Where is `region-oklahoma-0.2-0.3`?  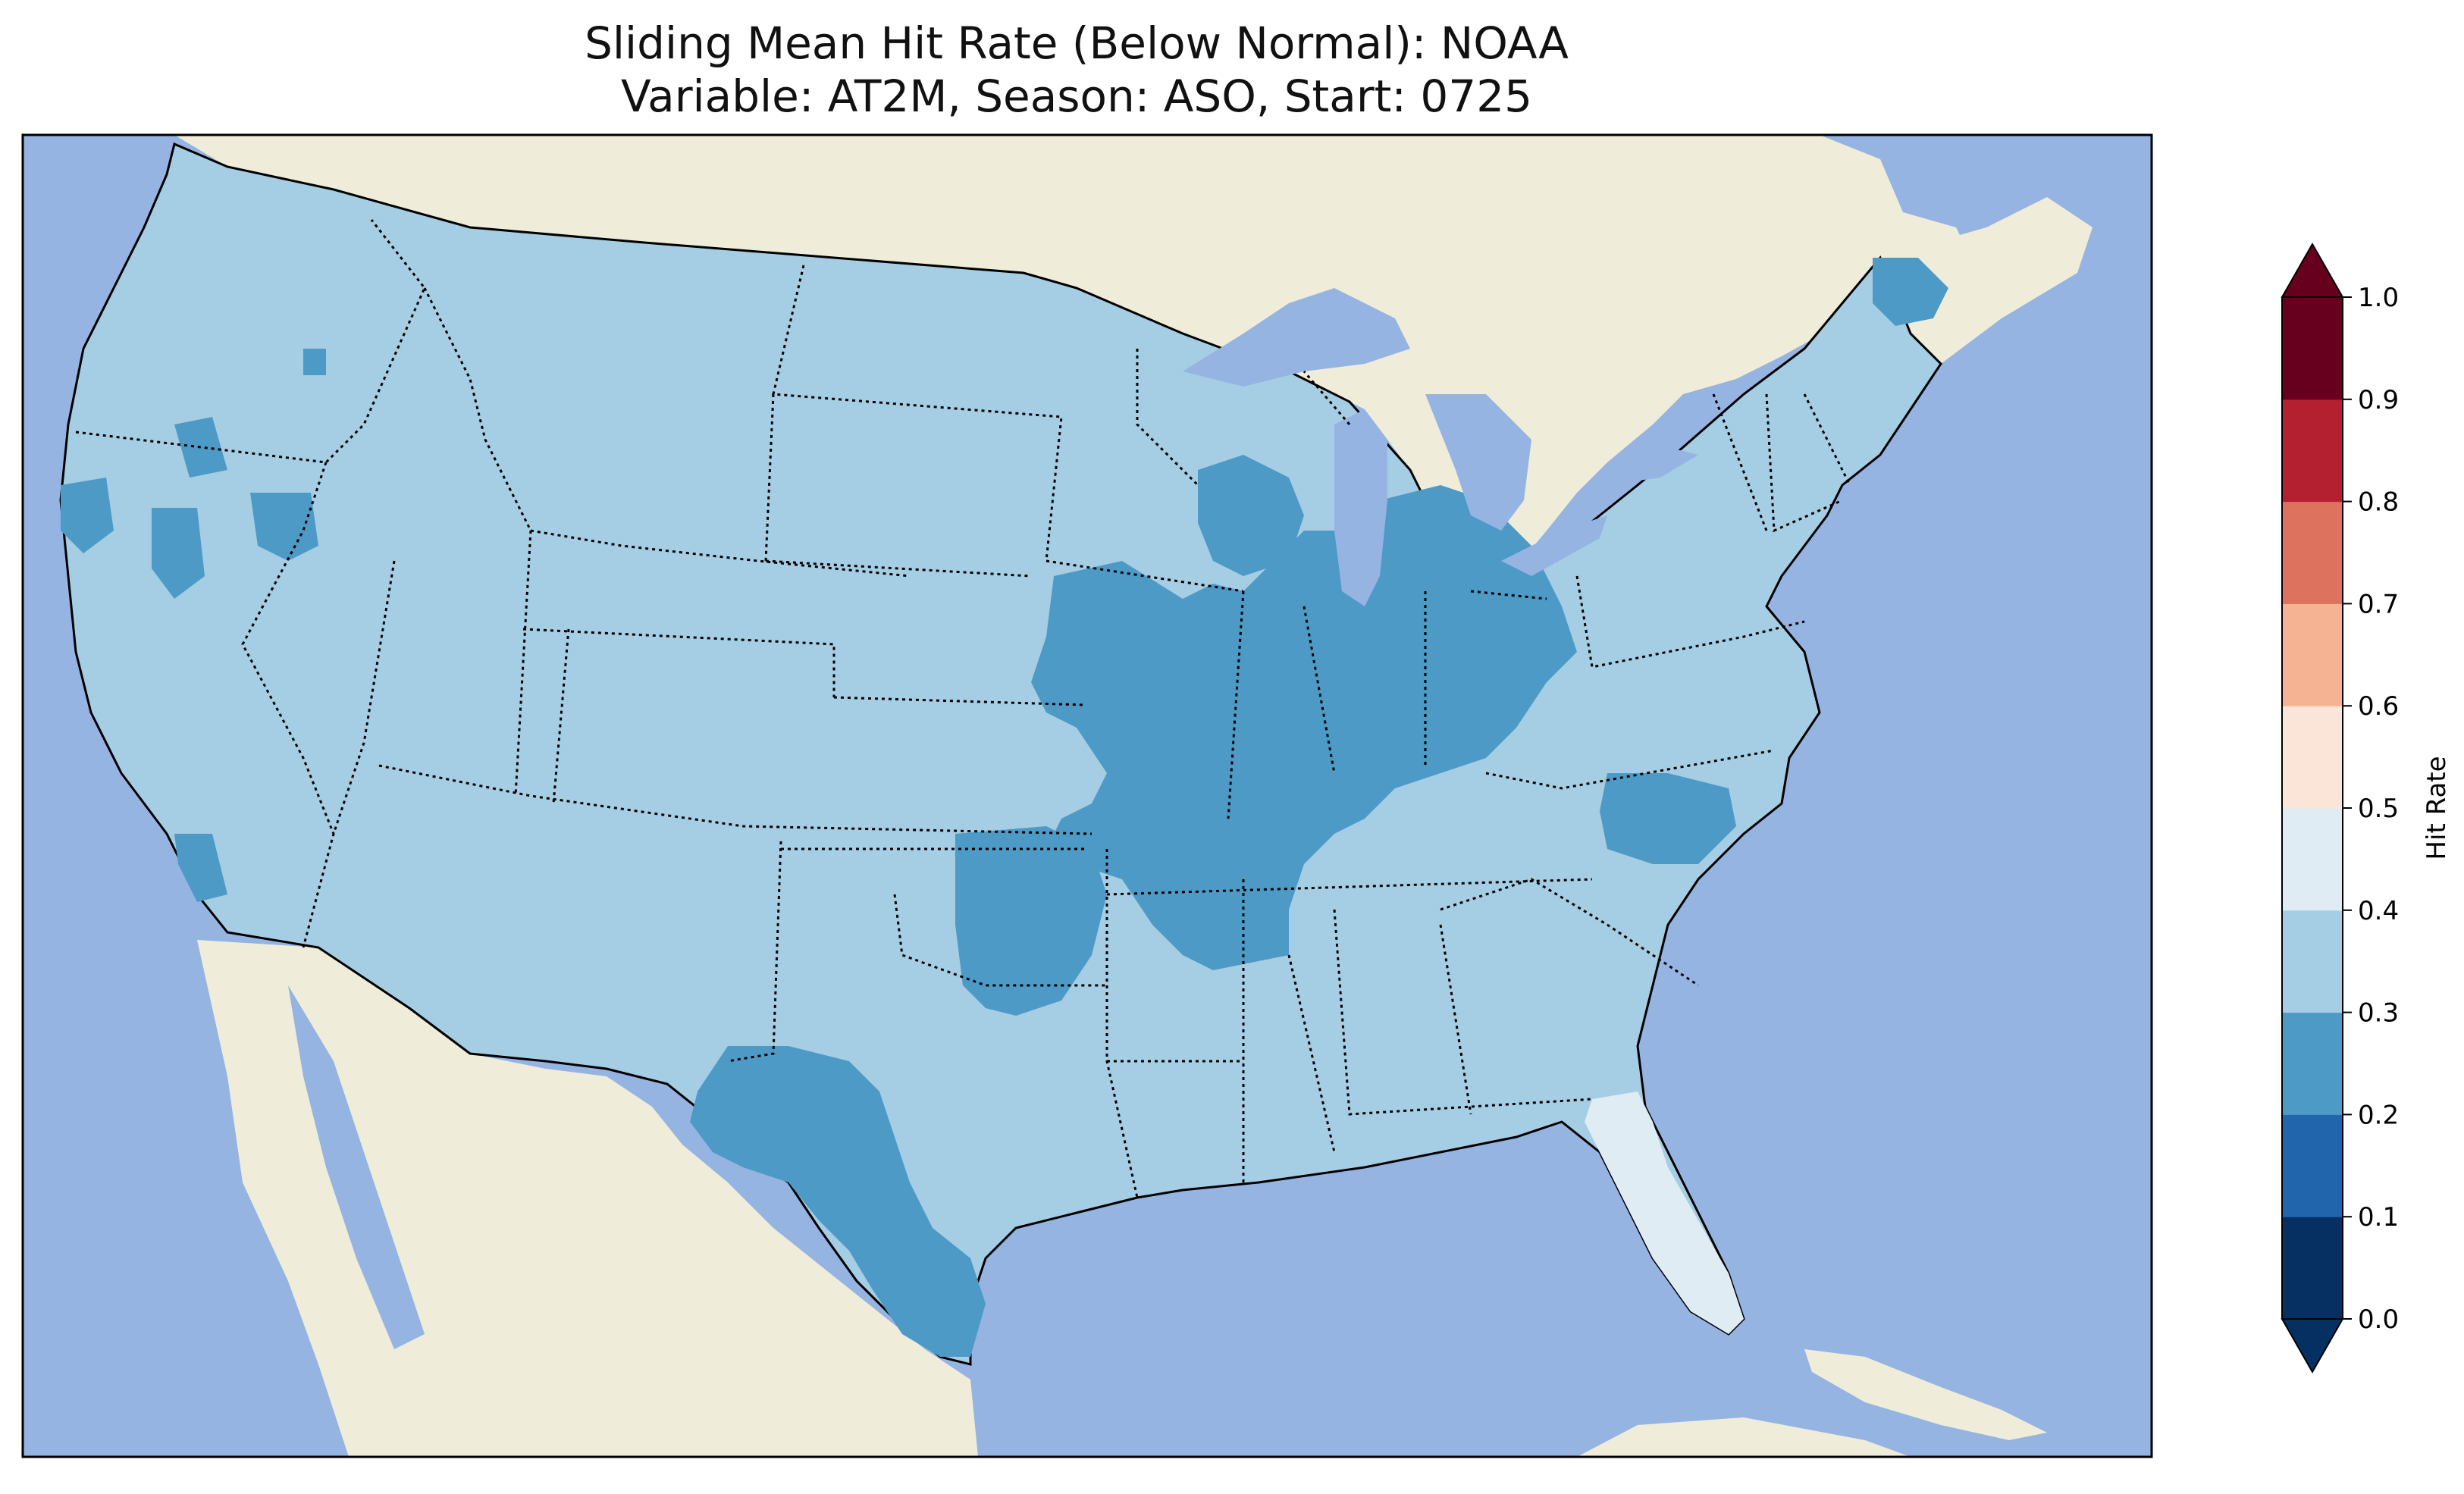 region-oklahoma-0.2-0.3 is located at coordinates (1031, 921).